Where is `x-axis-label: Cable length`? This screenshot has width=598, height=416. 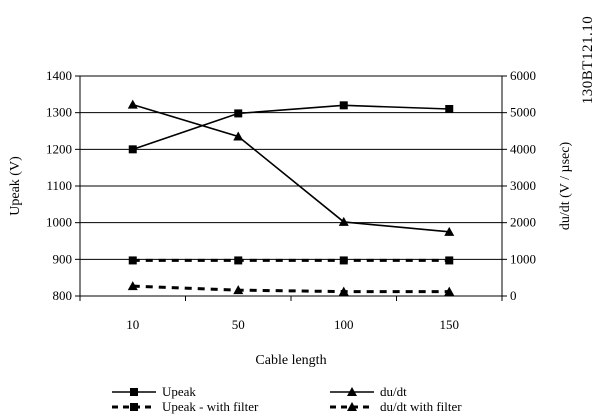
x-axis-label: Cable length is located at coordinates (290, 360).